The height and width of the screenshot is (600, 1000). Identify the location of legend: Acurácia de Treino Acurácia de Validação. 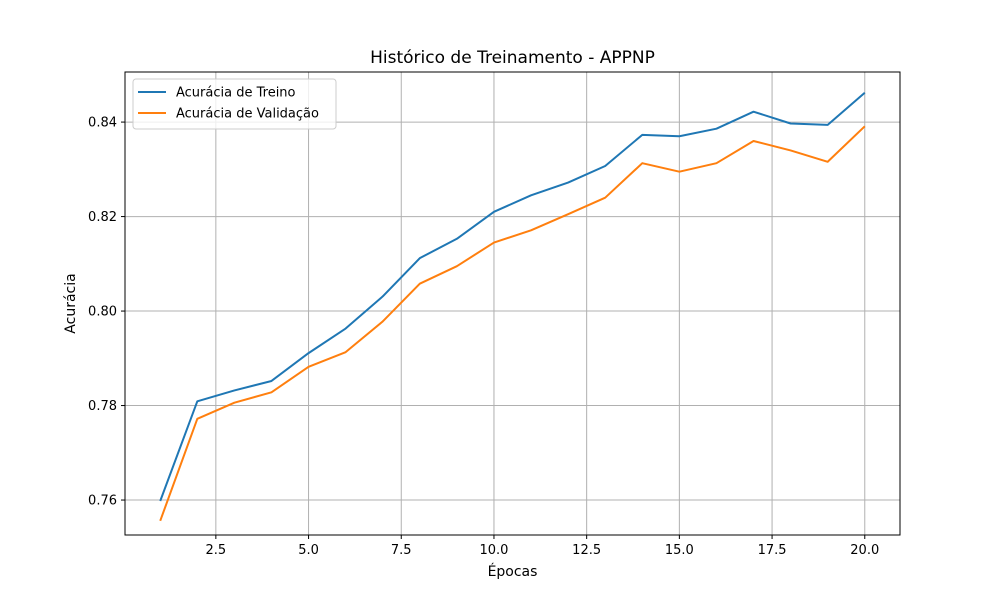
(234, 104).